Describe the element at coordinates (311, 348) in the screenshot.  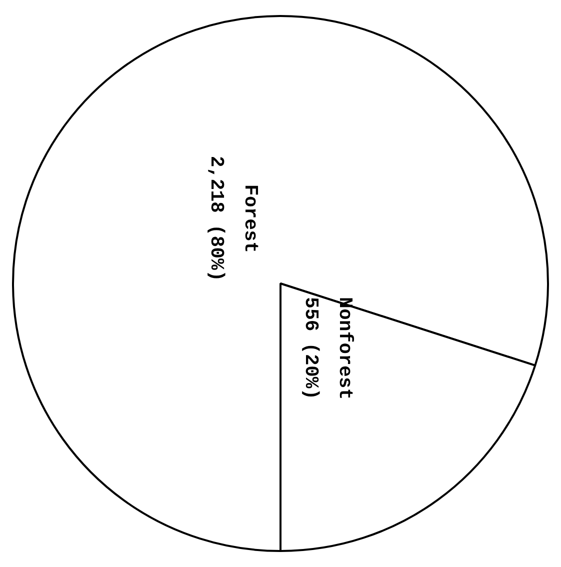
I see `data-label: 556 (20%)` at that location.